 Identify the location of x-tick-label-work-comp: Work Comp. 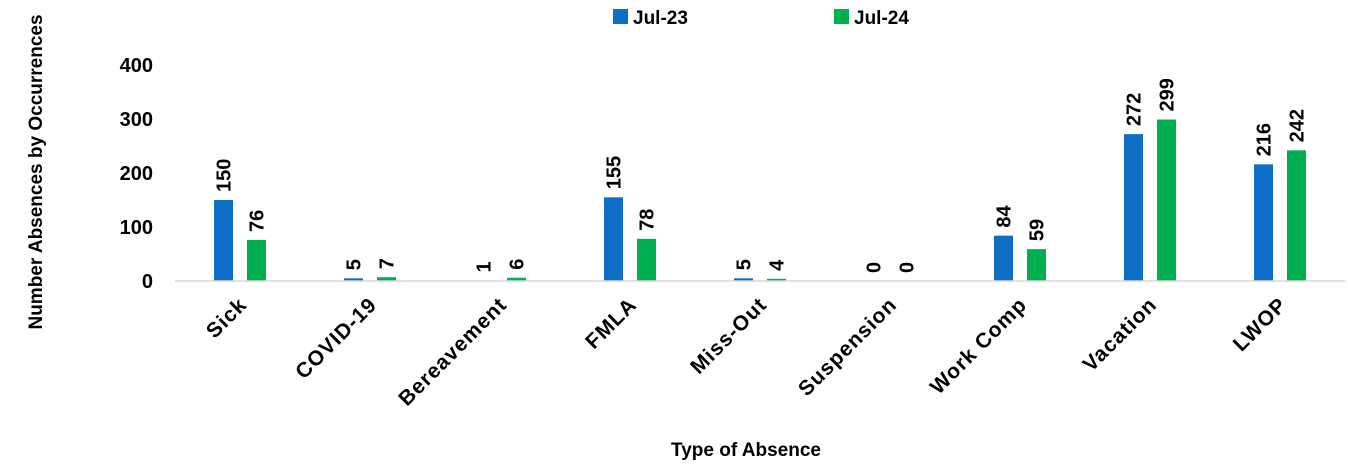
(979, 346).